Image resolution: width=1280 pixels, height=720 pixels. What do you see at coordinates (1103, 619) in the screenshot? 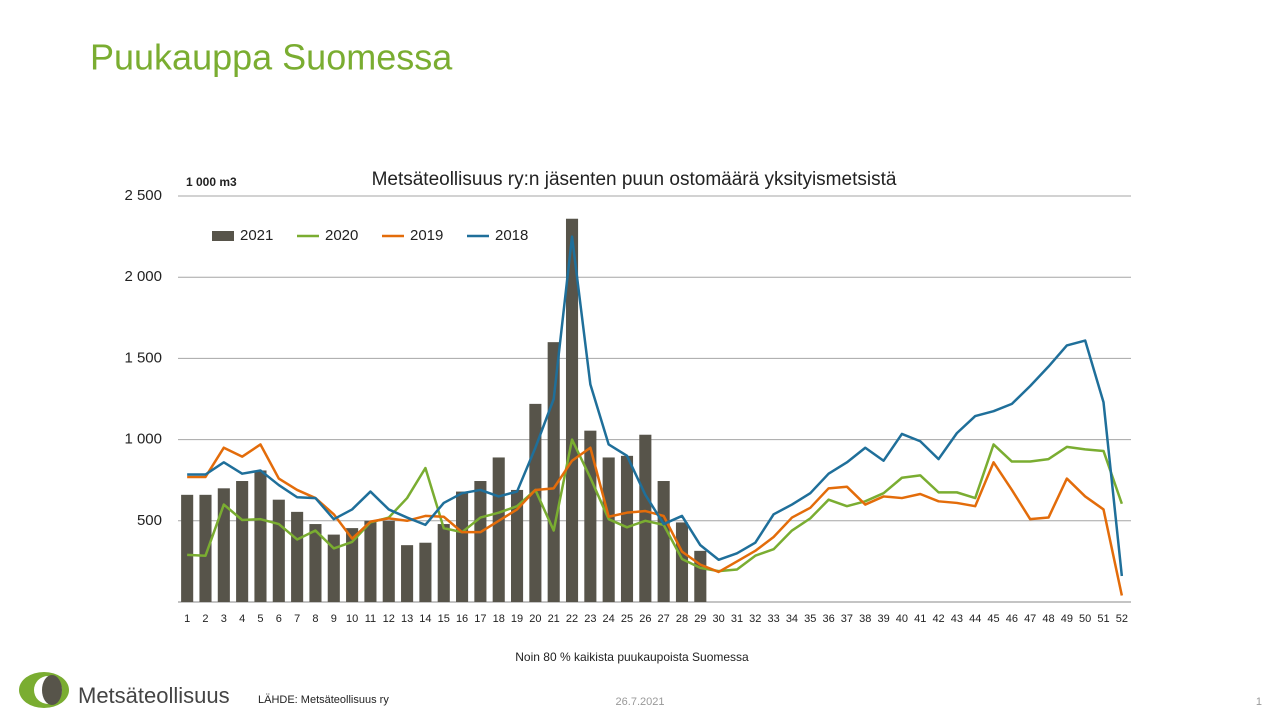
I see `x-tick-label: 51` at bounding box center [1103, 619].